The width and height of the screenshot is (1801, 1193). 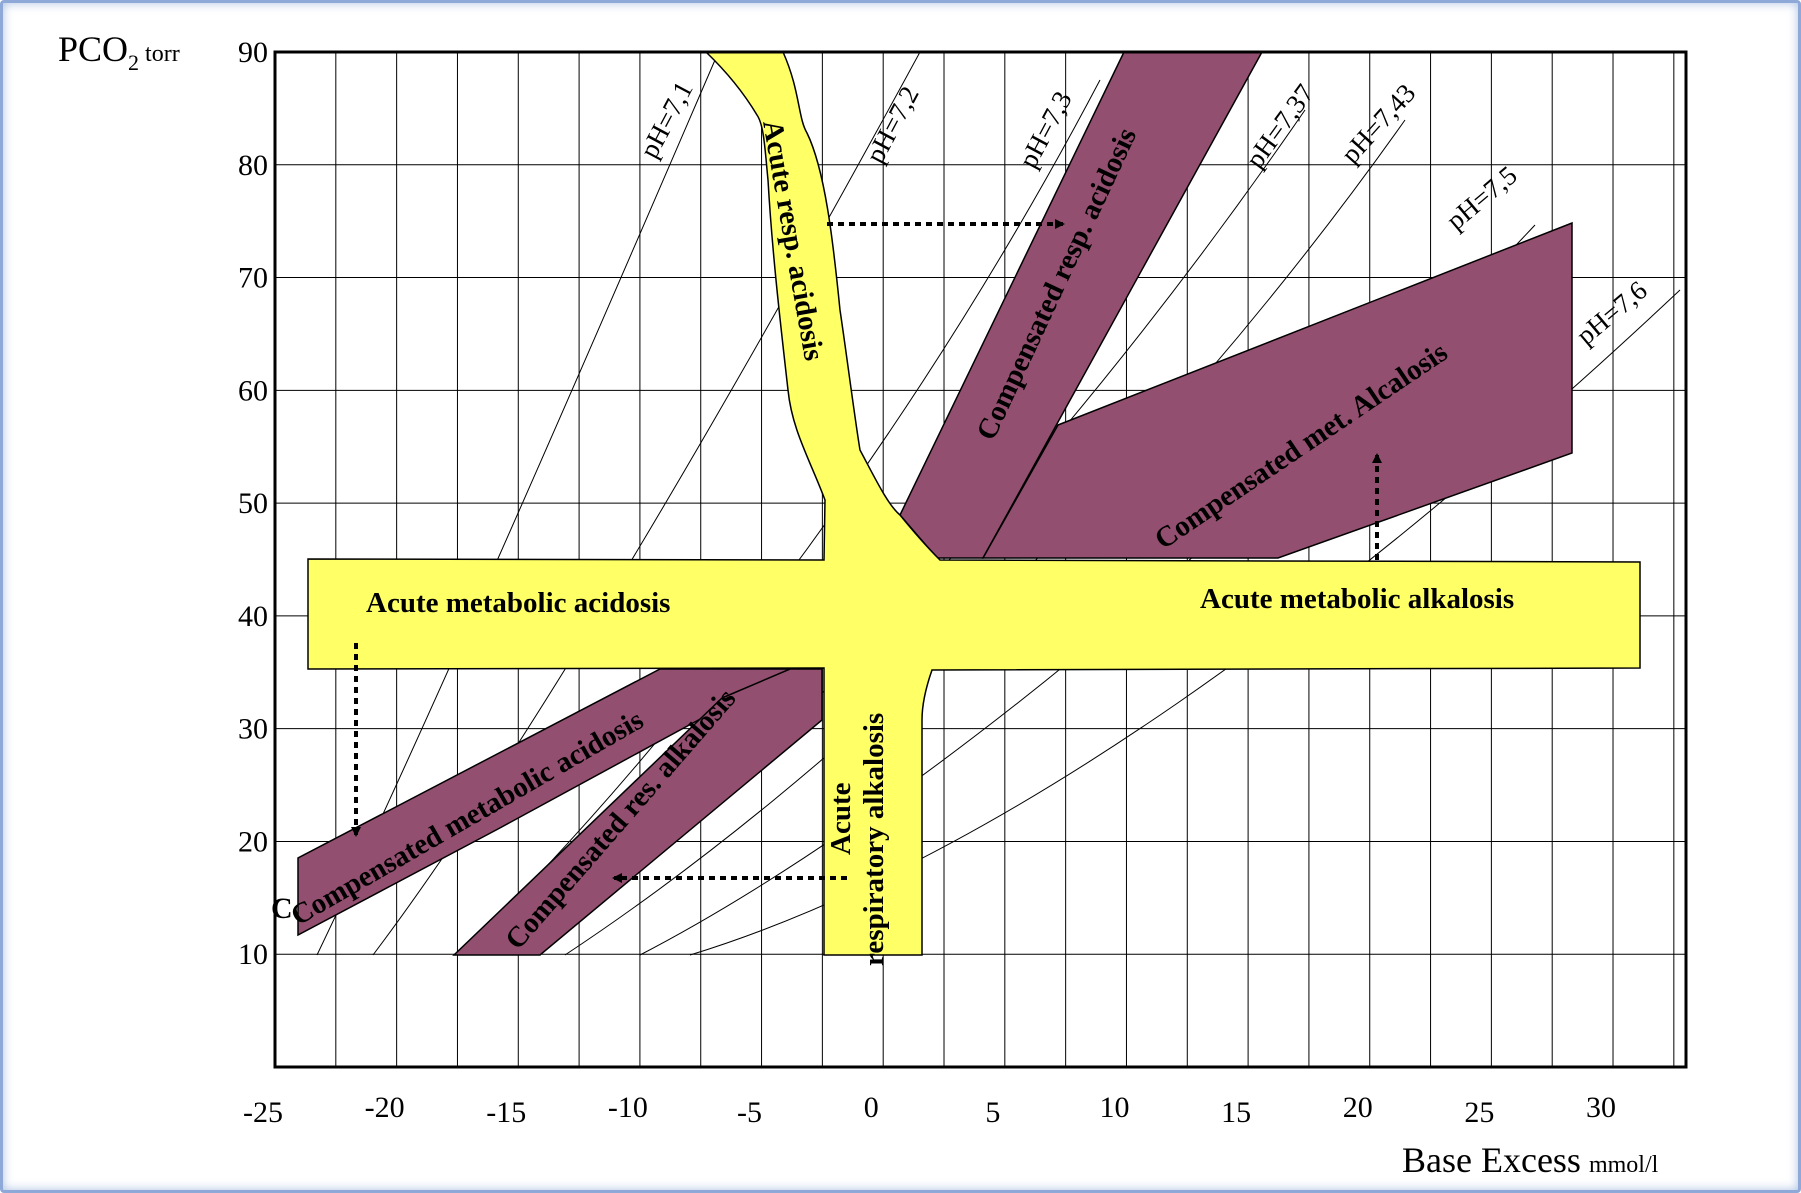 I want to click on y-tick-label: 80, so click(x=253, y=165).